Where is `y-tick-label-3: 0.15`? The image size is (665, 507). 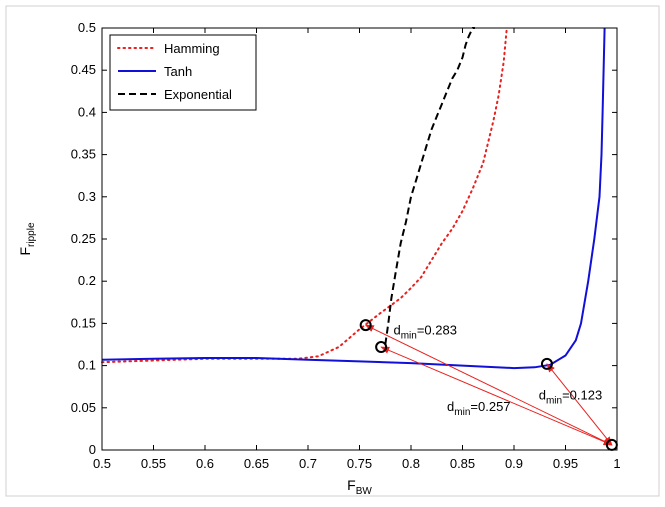
y-tick-label-3: 0.15 is located at coordinates (83, 322).